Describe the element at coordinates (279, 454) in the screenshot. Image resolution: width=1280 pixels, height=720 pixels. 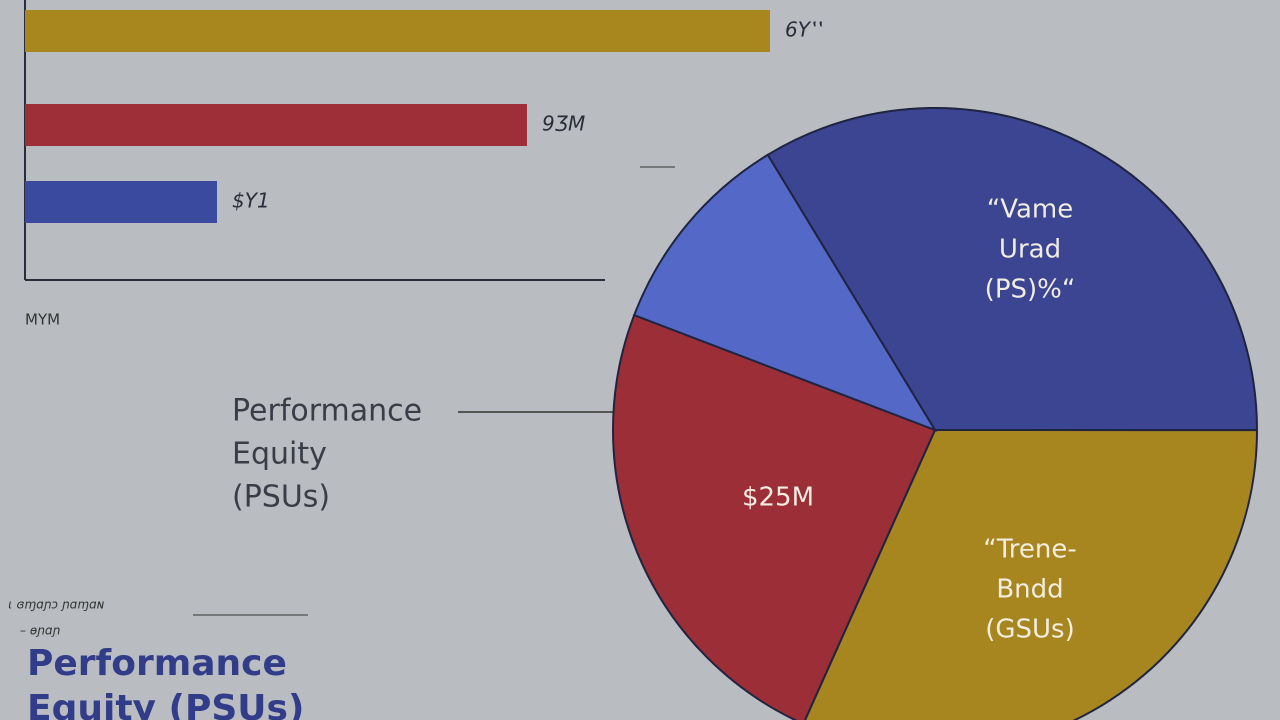
I see `callout: Equity` at that location.